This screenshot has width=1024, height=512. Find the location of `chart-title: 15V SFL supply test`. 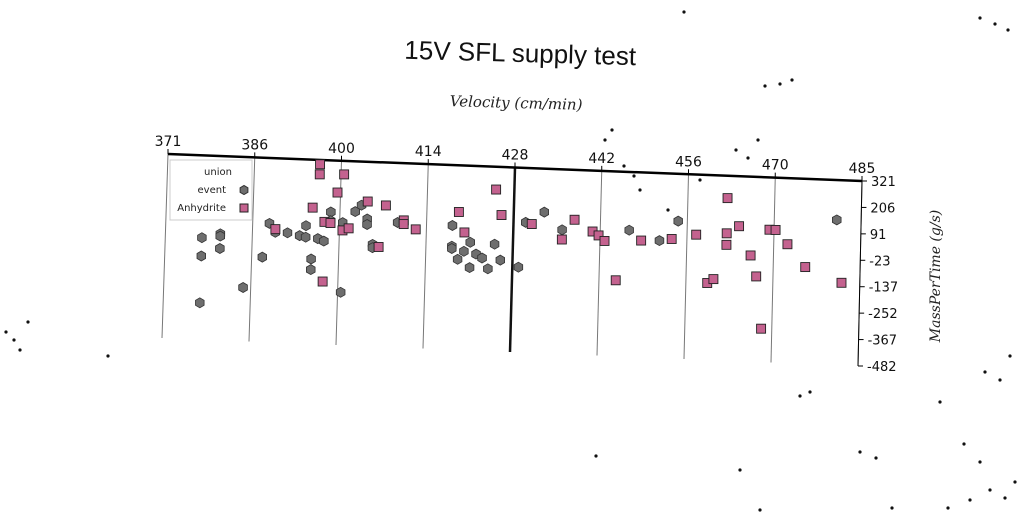

chart-title: 15V SFL supply test is located at coordinates (520, 53).